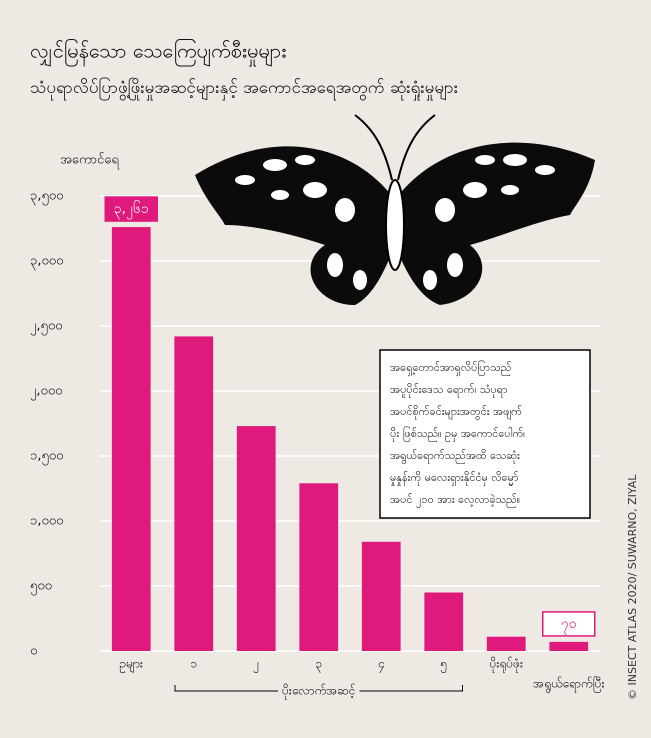  What do you see at coordinates (450, 368) in the screenshot?
I see `annotation-line: အရှေ့တောင်အာရှလိပ်ပြာသည်` at bounding box center [450, 368].